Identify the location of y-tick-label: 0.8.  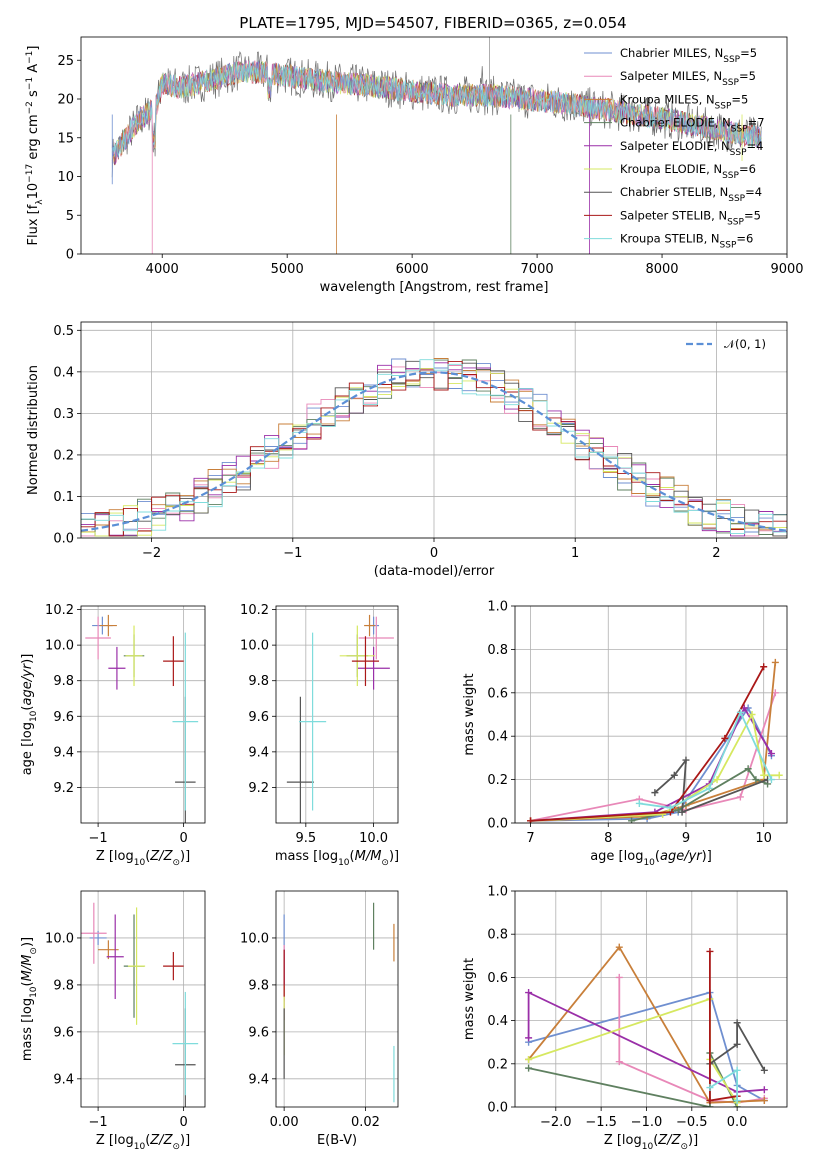
(497, 650).